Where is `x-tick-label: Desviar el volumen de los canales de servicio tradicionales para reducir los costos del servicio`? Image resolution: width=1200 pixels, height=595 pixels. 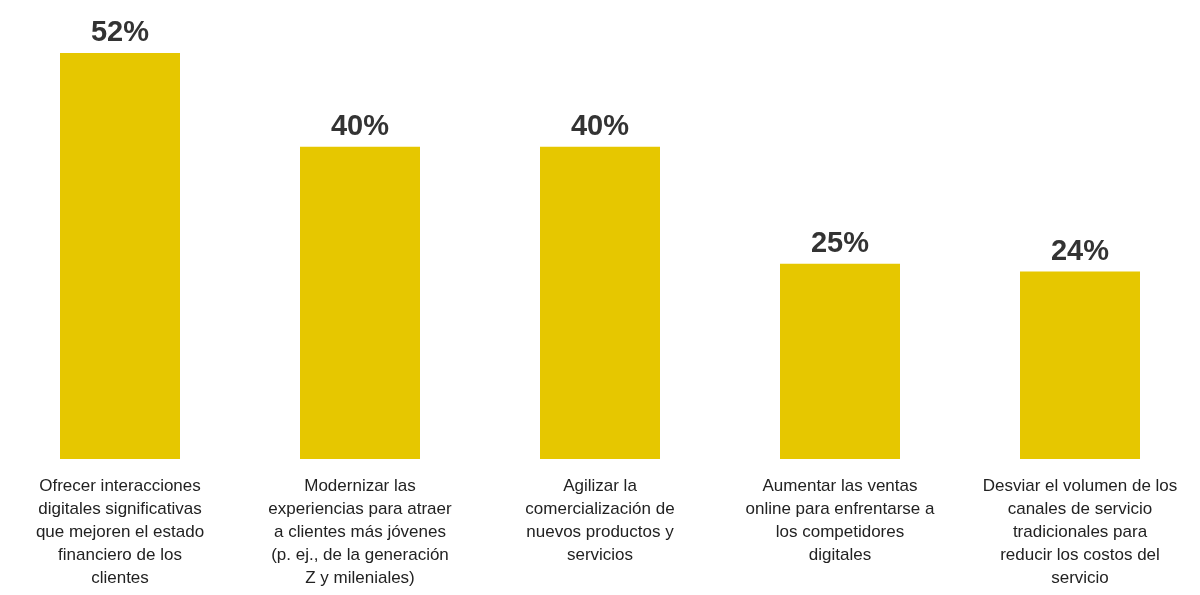 x-tick-label: Desviar el volumen de los canales de servicio tradicionales para reducir los costos del servicio is located at coordinates (1080, 531).